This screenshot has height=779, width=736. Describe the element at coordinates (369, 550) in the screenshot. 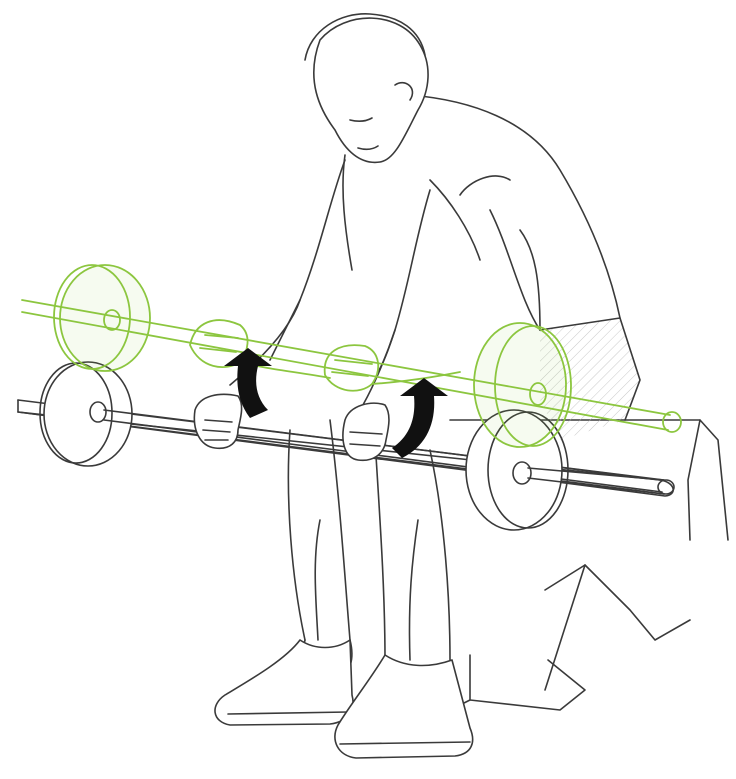

I see `legs` at that location.